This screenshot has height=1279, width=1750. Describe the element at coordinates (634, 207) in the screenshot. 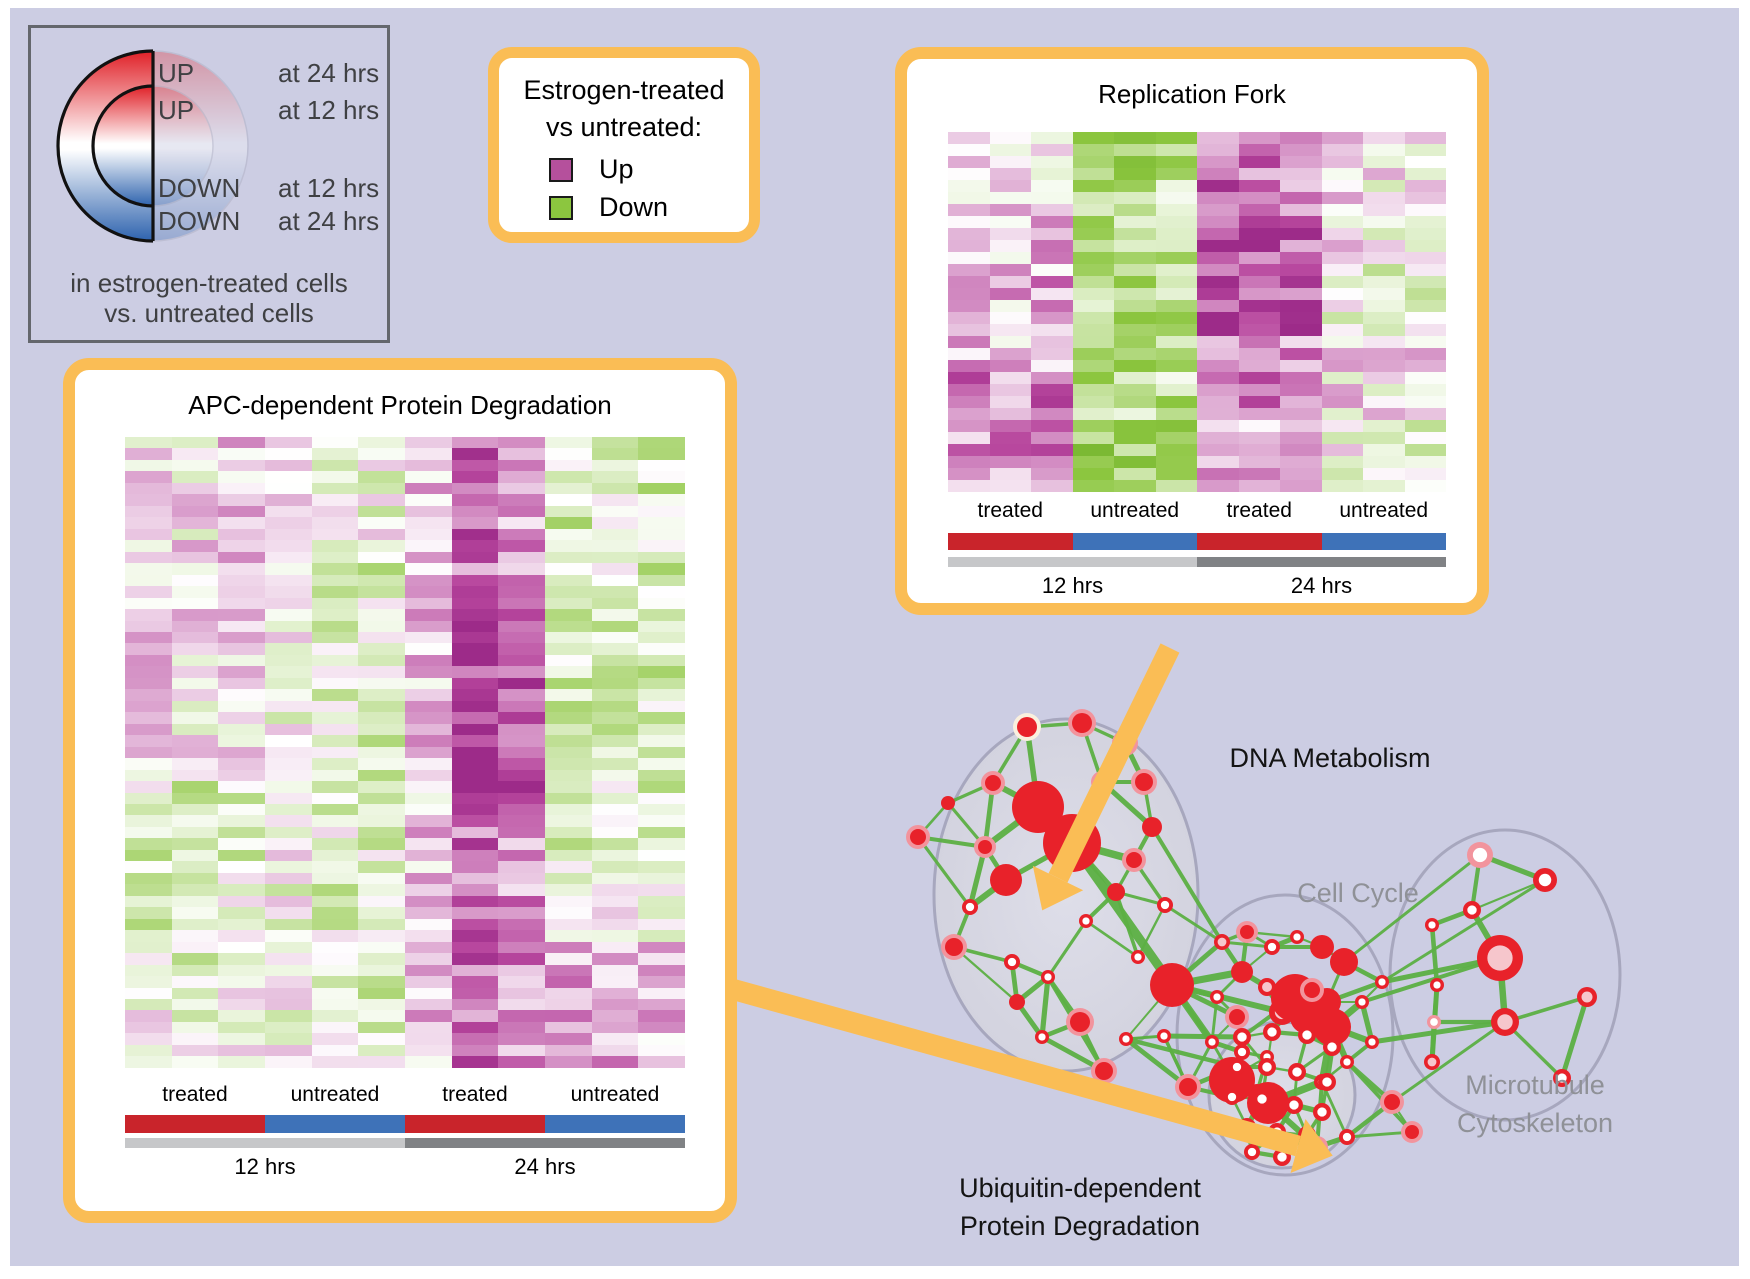

I see `legend-item-label: Down` at that location.